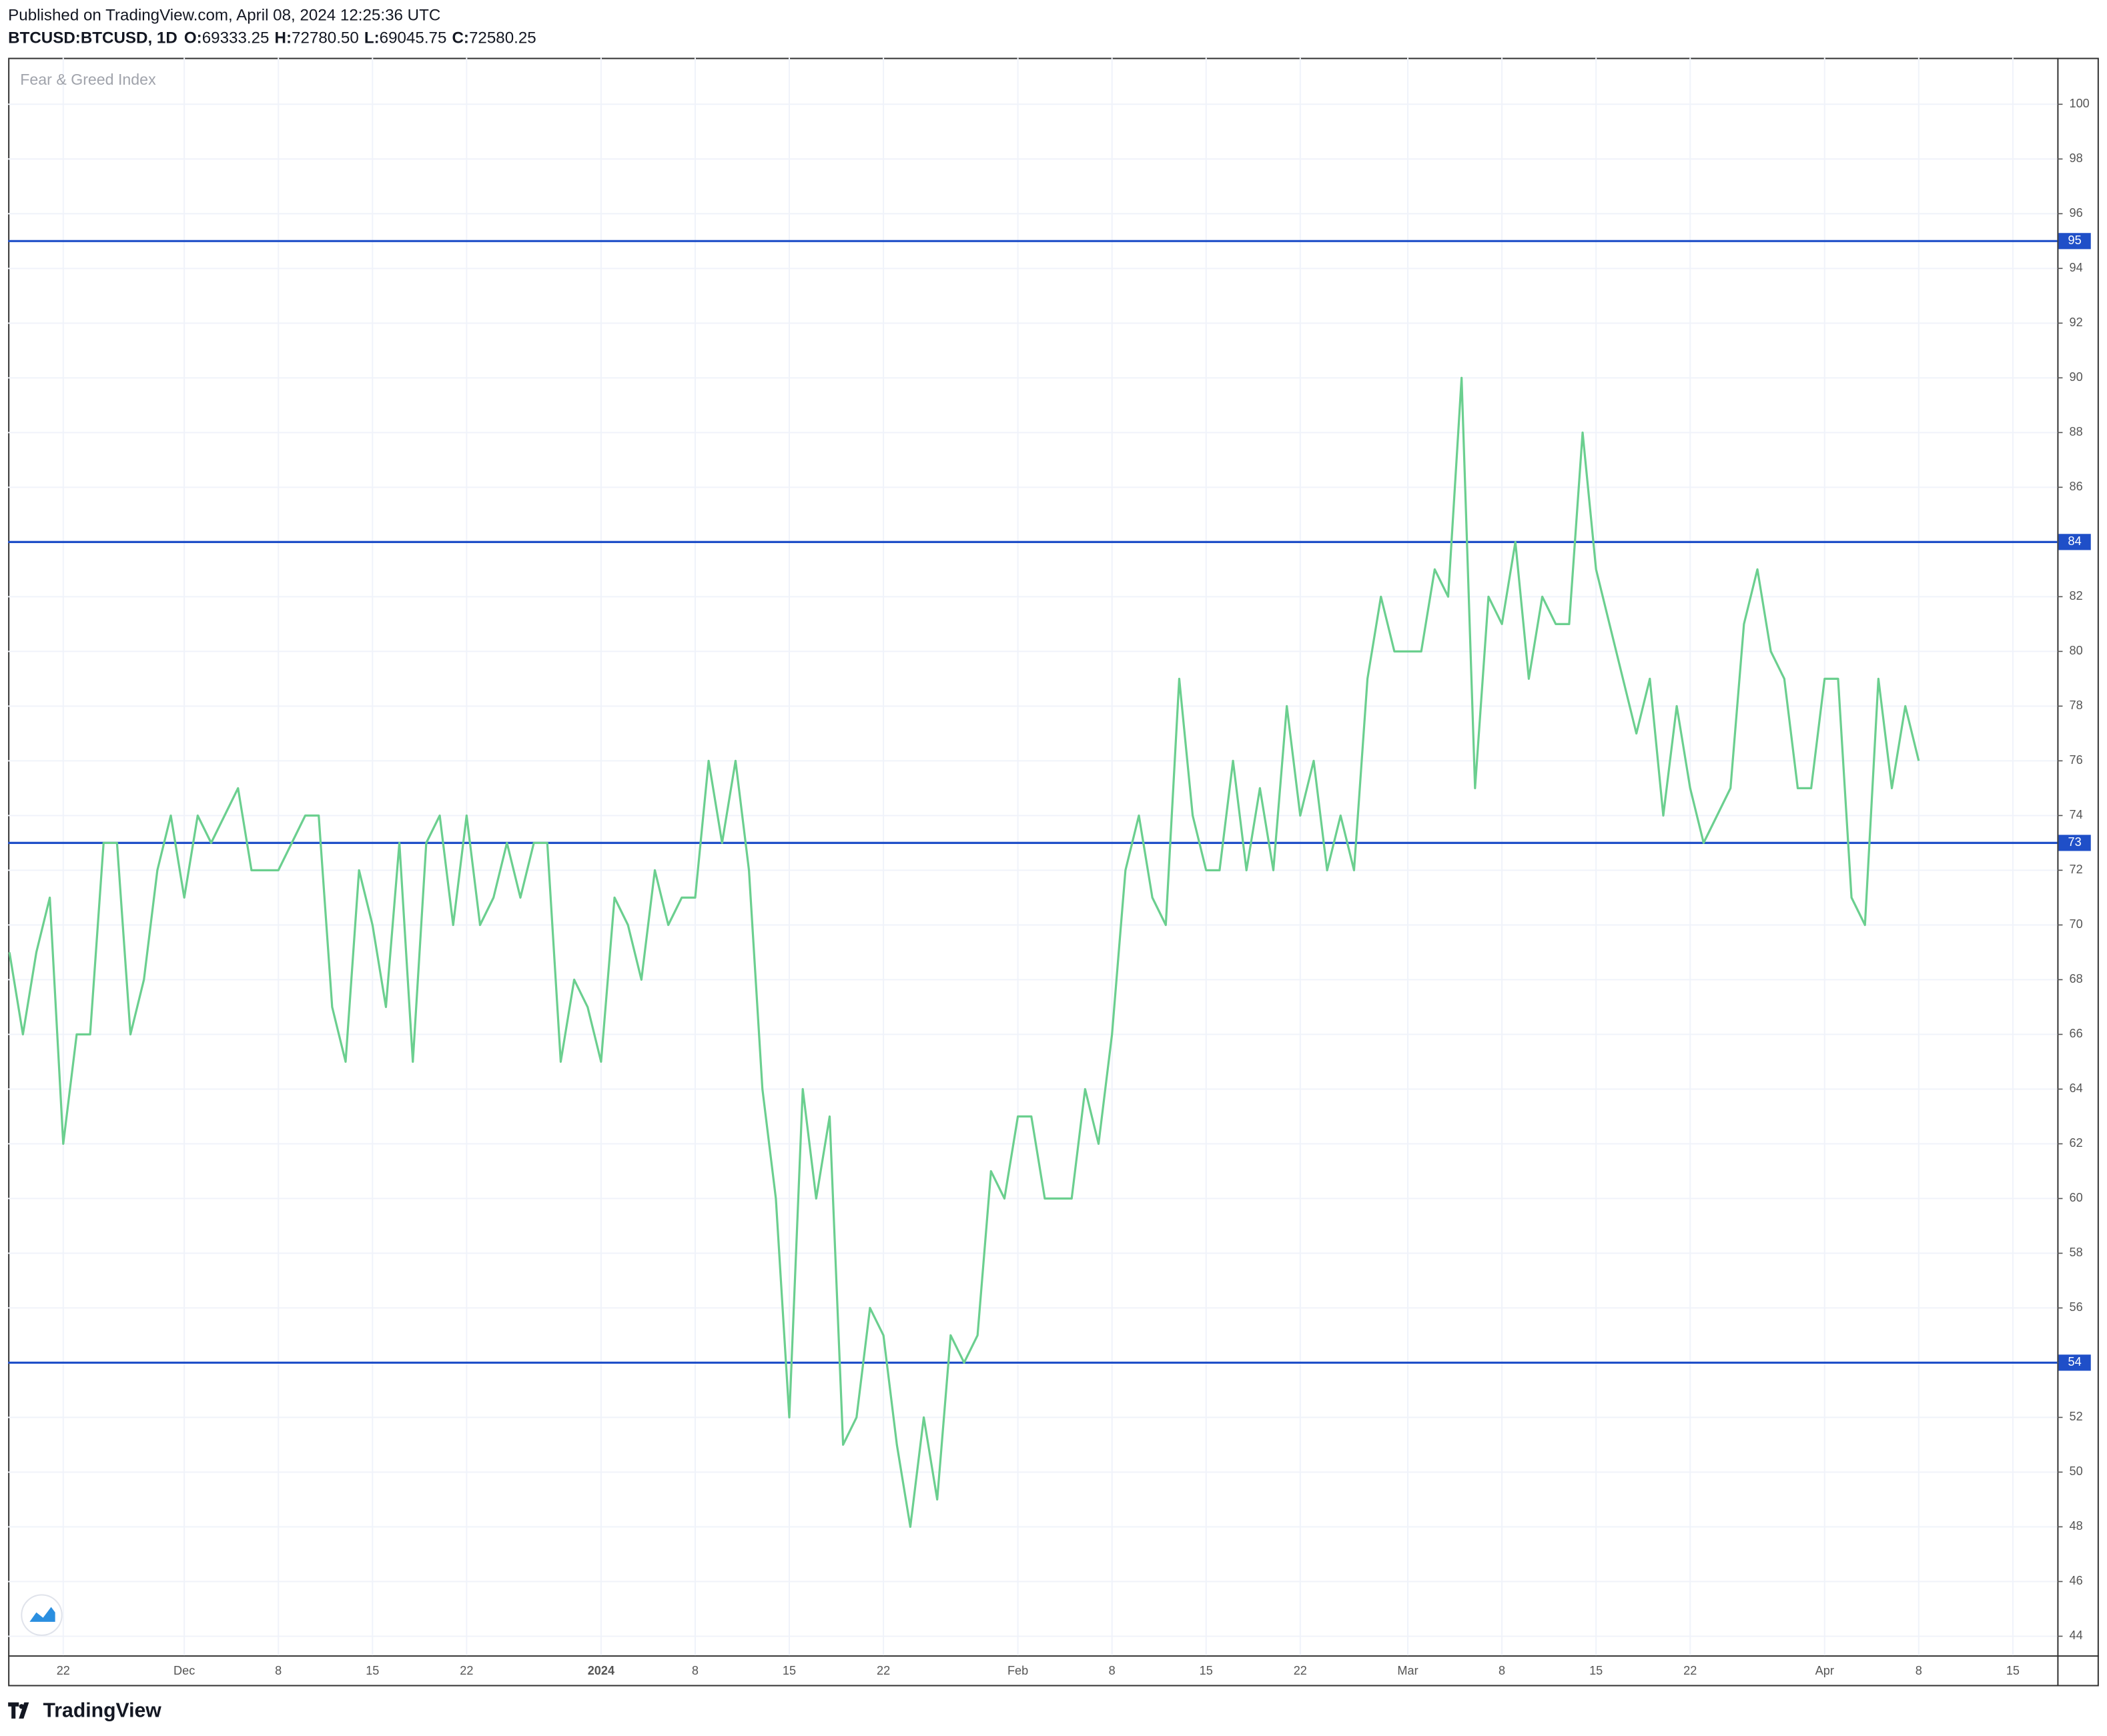 The width and height of the screenshot is (2107, 1736). What do you see at coordinates (2076, 1471) in the screenshot?
I see `y-tick-label: 50` at bounding box center [2076, 1471].